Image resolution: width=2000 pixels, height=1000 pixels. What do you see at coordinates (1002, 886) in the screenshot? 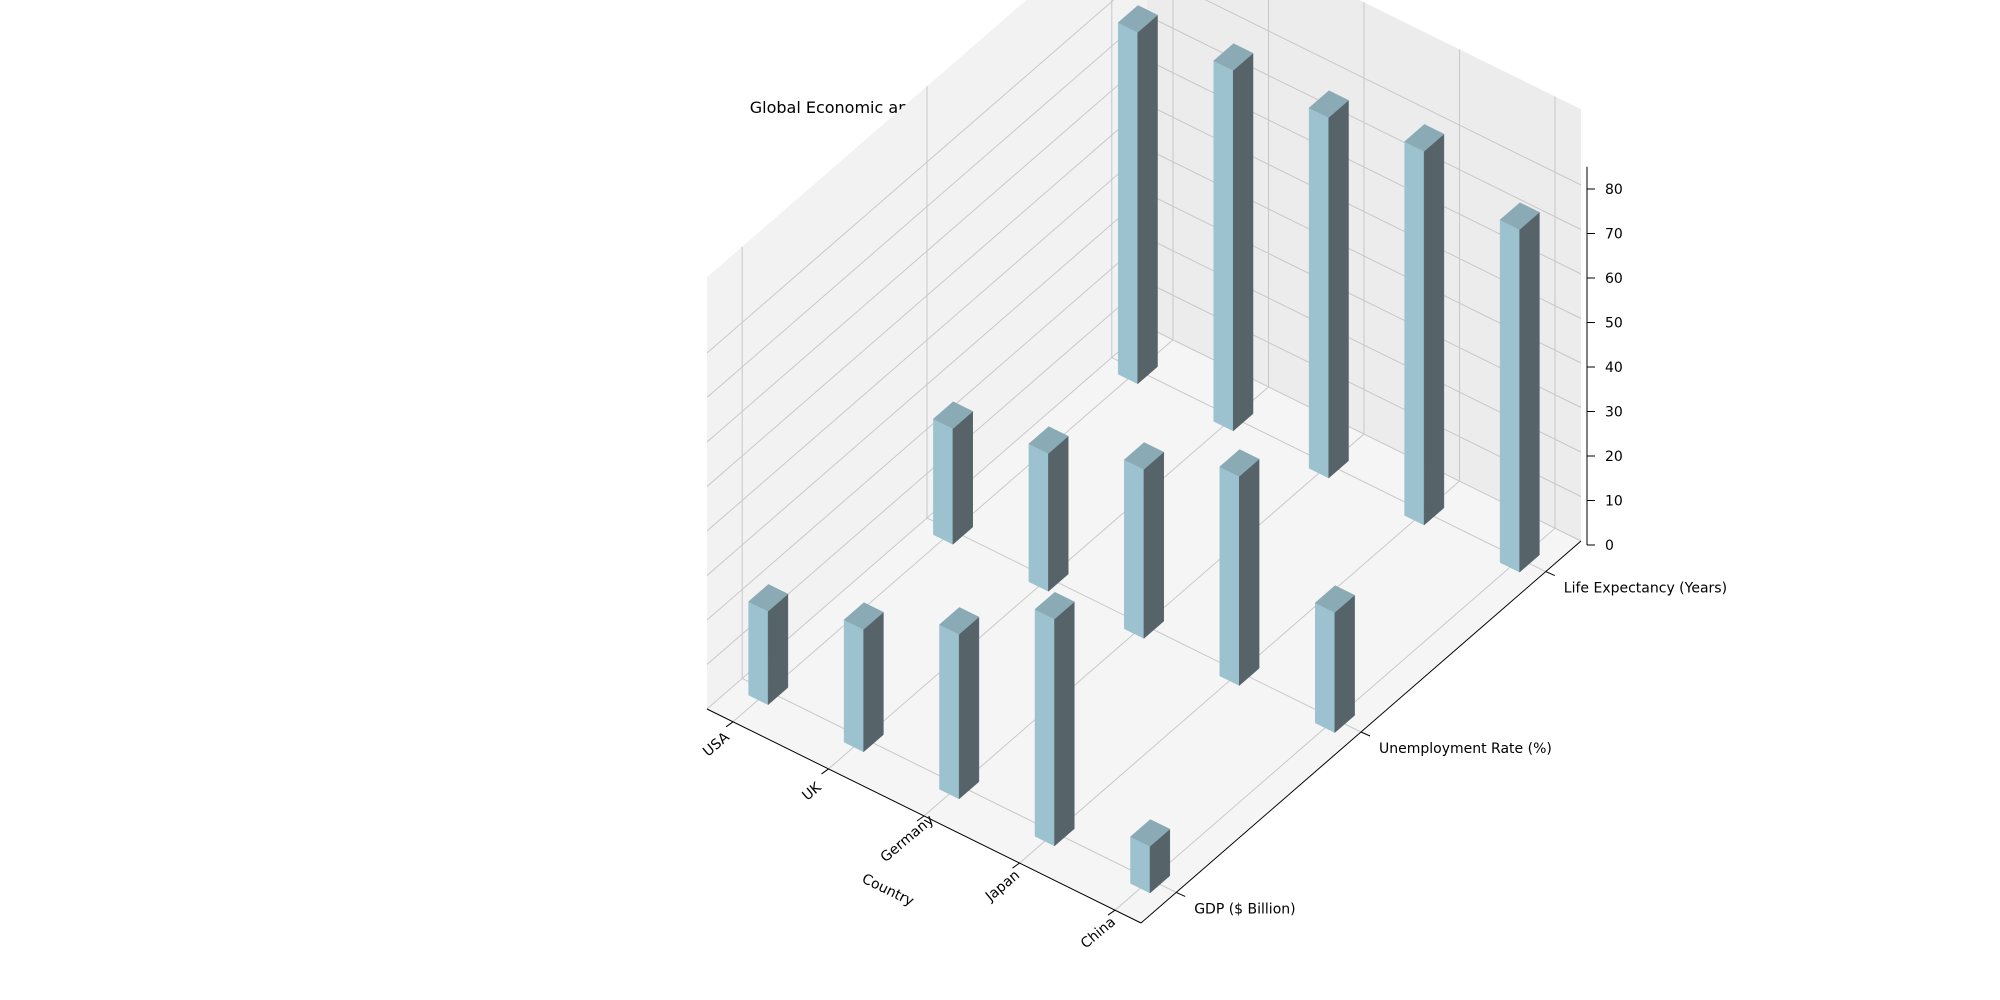
I see `x-tick-label: Japan` at bounding box center [1002, 886].